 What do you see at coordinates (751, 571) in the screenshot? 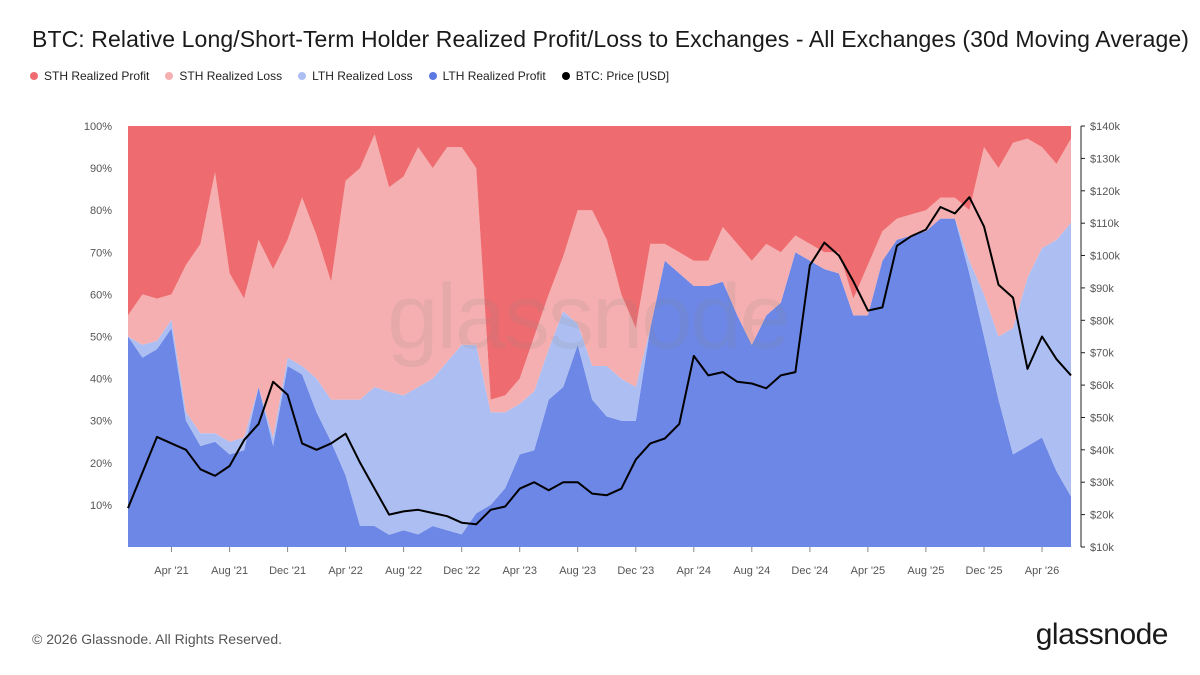
I see `x-tick-label: Aug '24` at bounding box center [751, 571].